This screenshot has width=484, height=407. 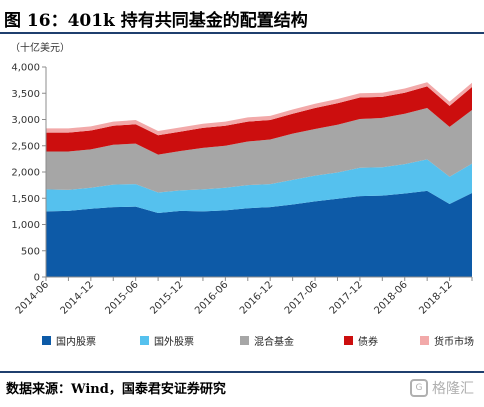 What do you see at coordinates (30, 251) in the screenshot?
I see `y-tick-label: 500` at bounding box center [30, 251].